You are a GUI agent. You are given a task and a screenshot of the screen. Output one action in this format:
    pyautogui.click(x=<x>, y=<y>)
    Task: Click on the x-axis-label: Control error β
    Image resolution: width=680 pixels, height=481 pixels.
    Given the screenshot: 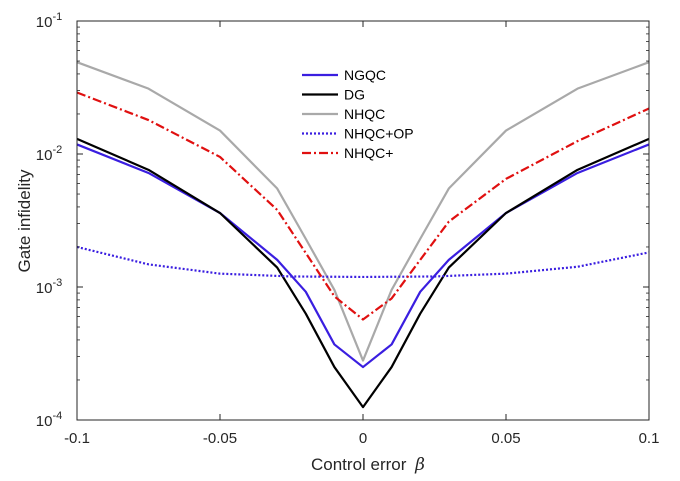 What is the action you would take?
    pyautogui.click(x=368, y=465)
    